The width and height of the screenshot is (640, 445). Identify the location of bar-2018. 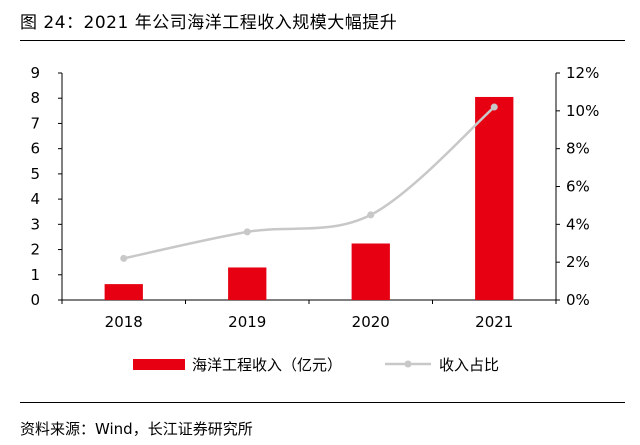
(123, 292).